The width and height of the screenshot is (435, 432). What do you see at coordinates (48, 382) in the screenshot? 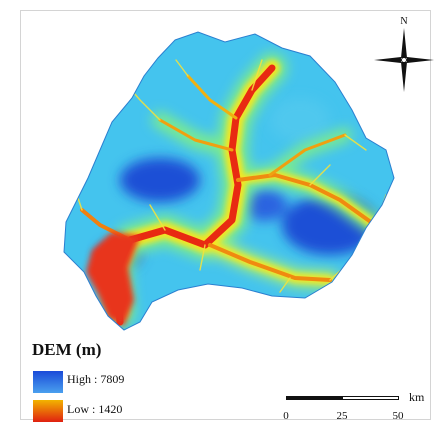
I see `legend-high-swatch` at bounding box center [48, 382].